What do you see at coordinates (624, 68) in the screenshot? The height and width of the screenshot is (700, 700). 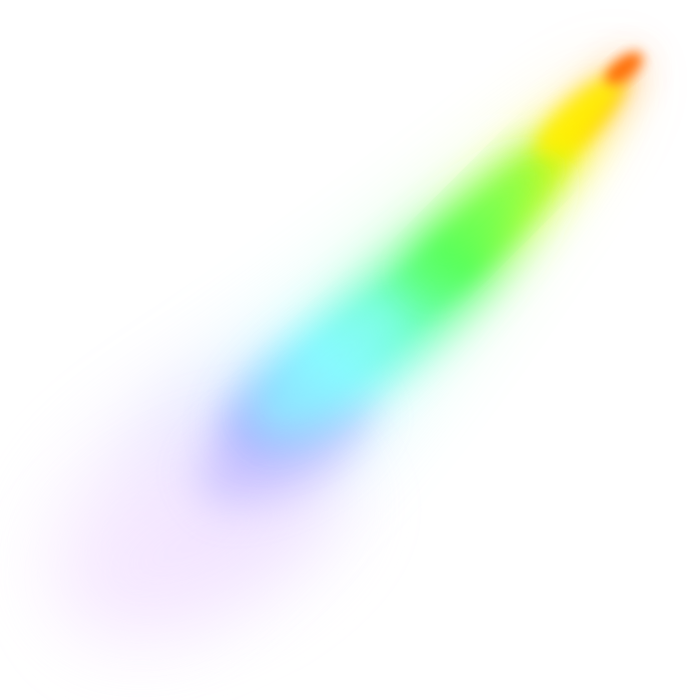 I see `orange-head` at bounding box center [624, 68].